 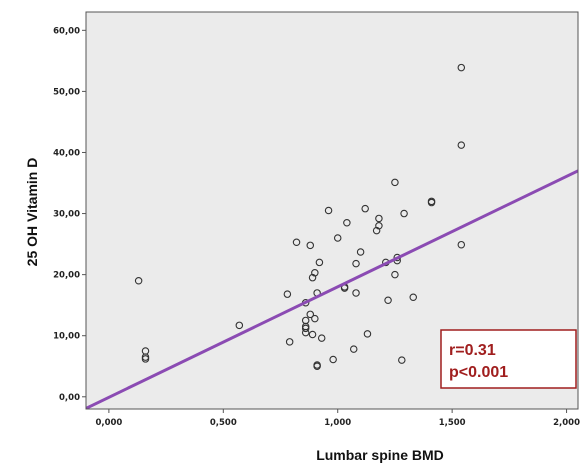 What do you see at coordinates (69, 398) in the screenshot?
I see `y-tick-label: 0,00` at bounding box center [69, 398].